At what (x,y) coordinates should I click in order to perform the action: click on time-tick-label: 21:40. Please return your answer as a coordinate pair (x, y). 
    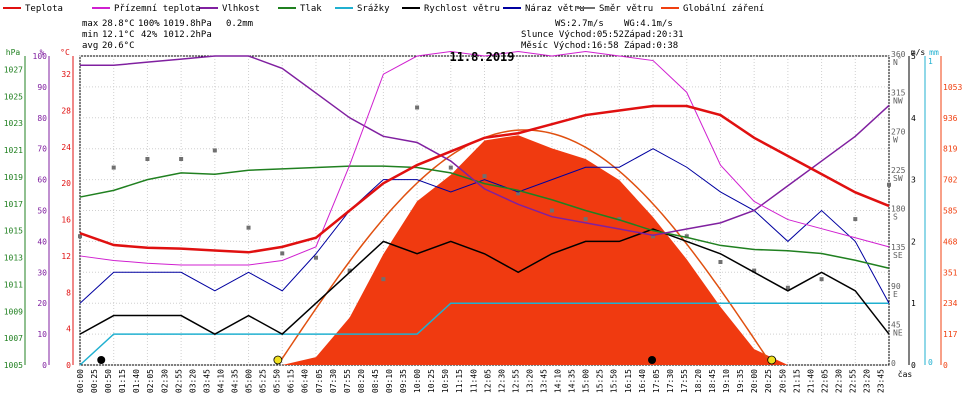
    Looking at the image, I should click on (810, 381).